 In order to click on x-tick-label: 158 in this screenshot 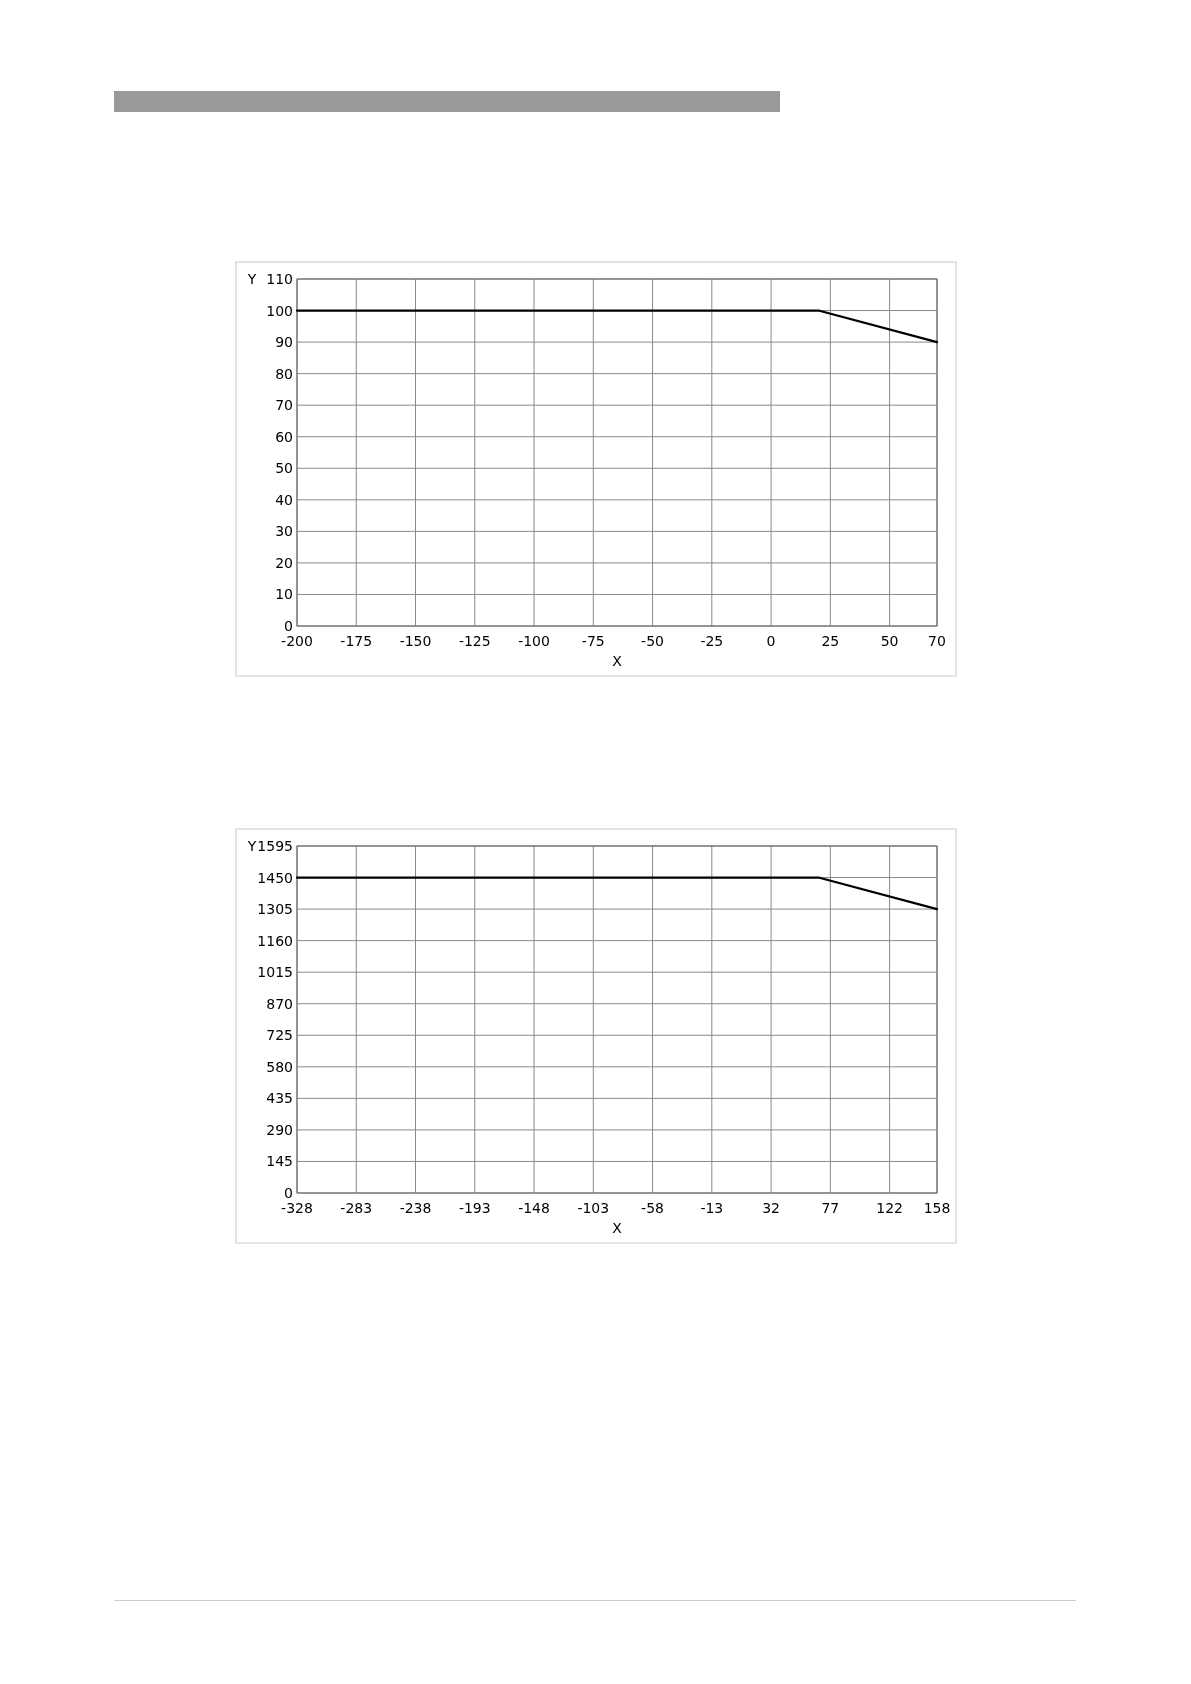, I will do `click(937, 1208)`.